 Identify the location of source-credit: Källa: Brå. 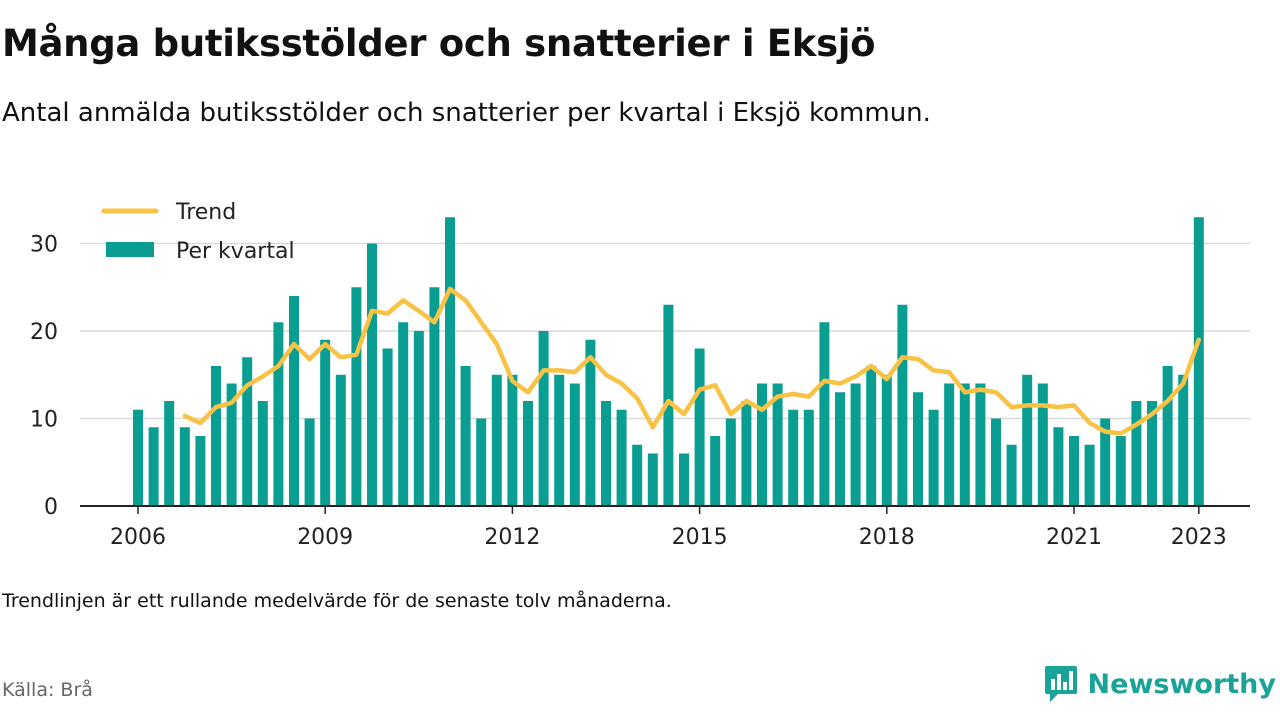
(47, 690).